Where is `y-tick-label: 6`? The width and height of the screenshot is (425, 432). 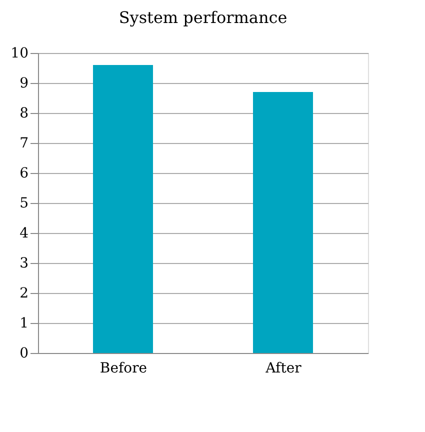 y-tick-label: 6 is located at coordinates (24, 174).